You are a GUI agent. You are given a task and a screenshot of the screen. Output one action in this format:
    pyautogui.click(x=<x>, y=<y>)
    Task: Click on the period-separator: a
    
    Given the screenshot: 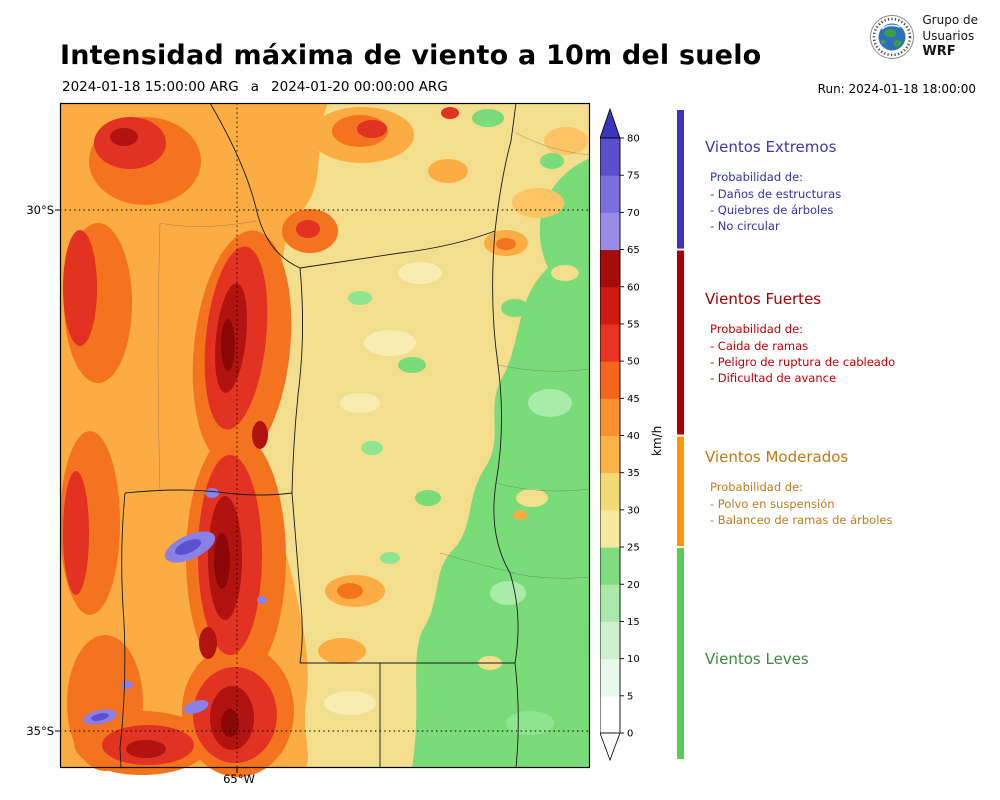 What is the action you would take?
    pyautogui.click(x=255, y=87)
    